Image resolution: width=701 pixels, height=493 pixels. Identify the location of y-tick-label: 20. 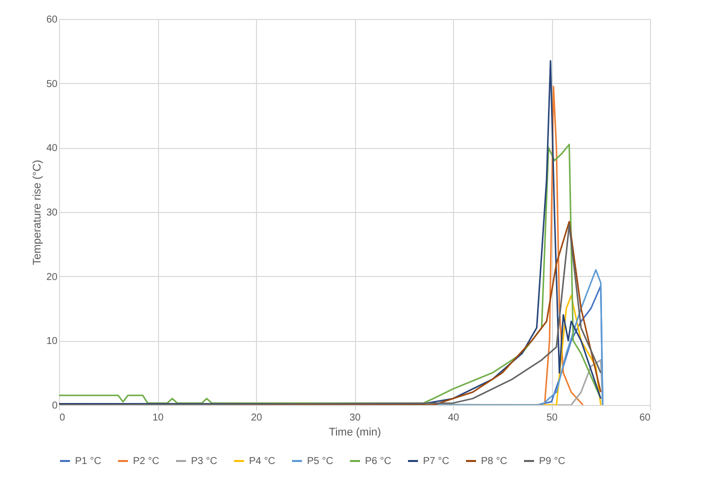
(52, 277).